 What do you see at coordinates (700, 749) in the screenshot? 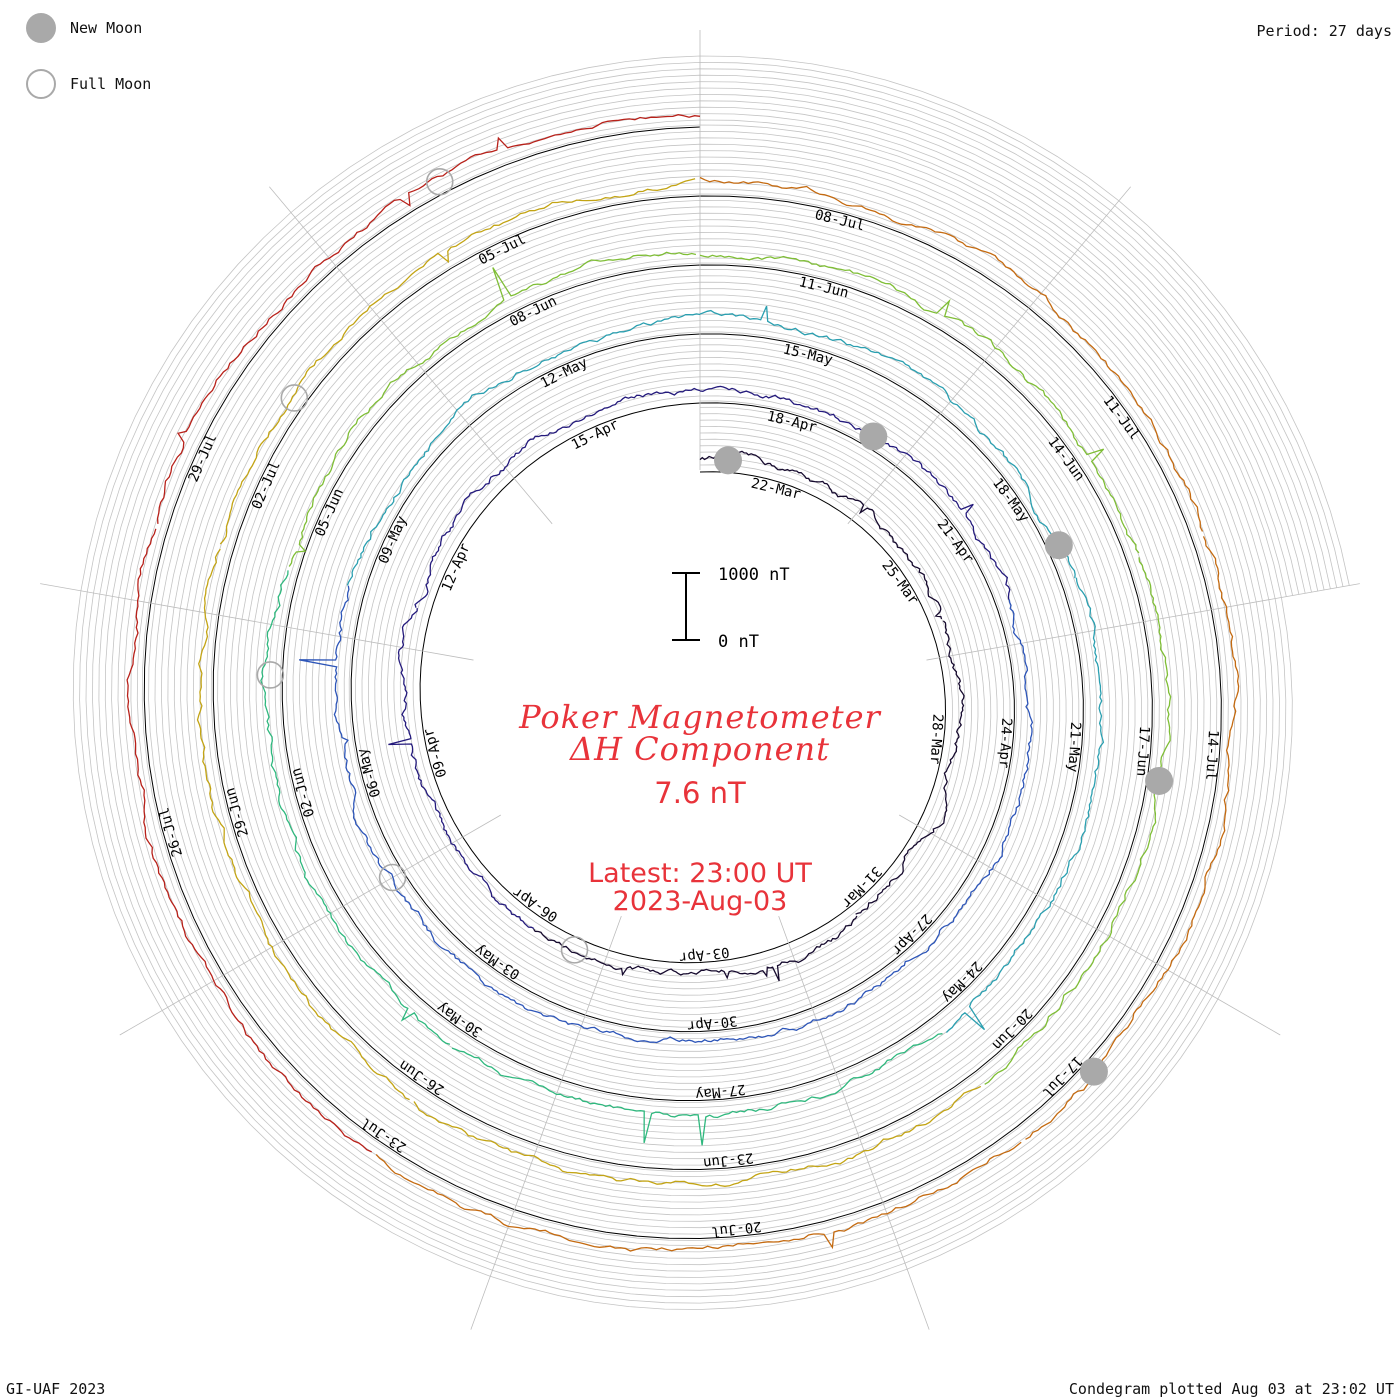
I see `chart-subtitle: ΔH Component` at bounding box center [700, 749].